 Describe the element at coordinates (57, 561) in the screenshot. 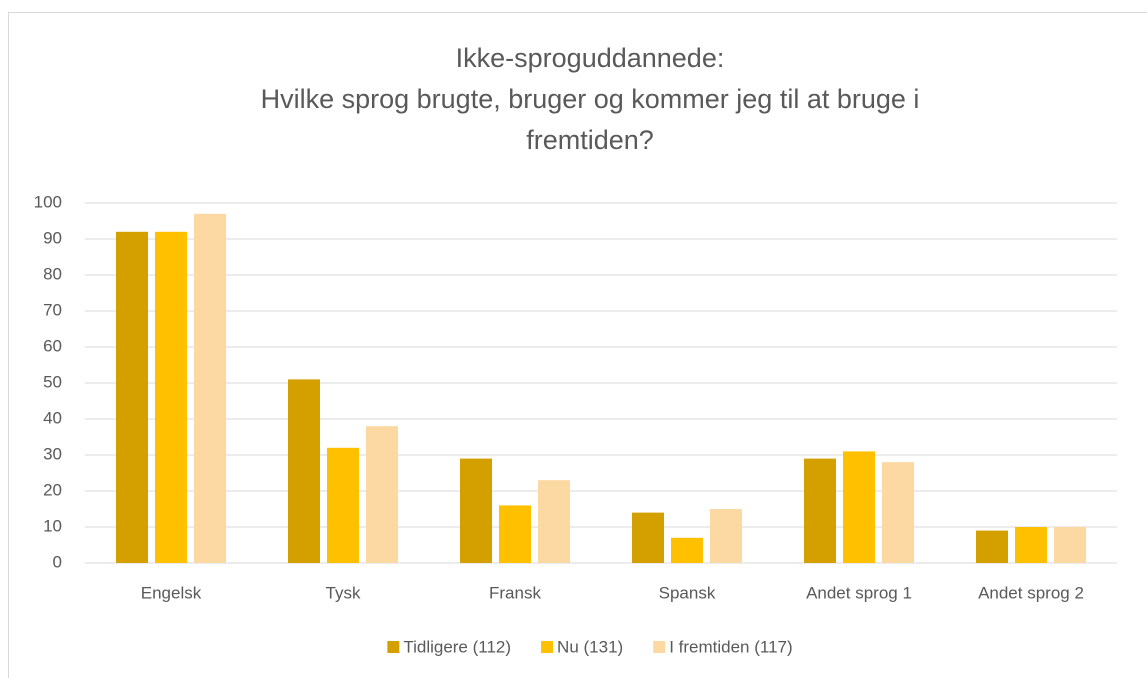

I see `y-tick-label: 0` at that location.